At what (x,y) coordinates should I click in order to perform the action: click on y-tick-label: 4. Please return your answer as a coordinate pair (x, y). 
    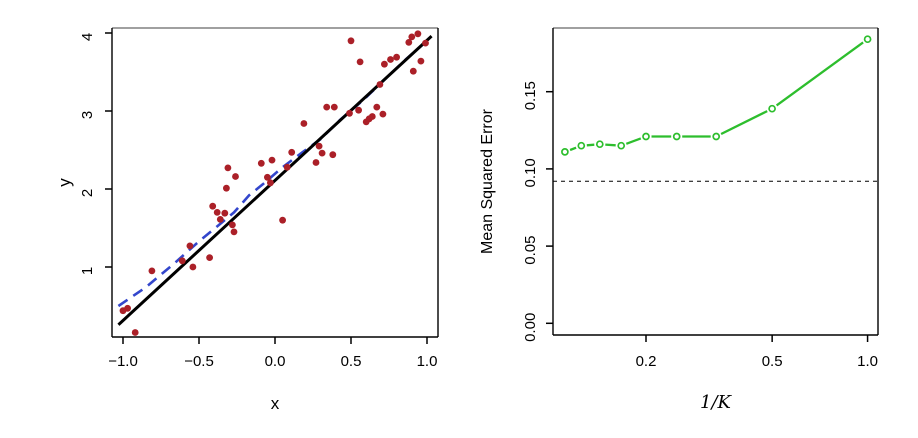
    Looking at the image, I should click on (87, 37).